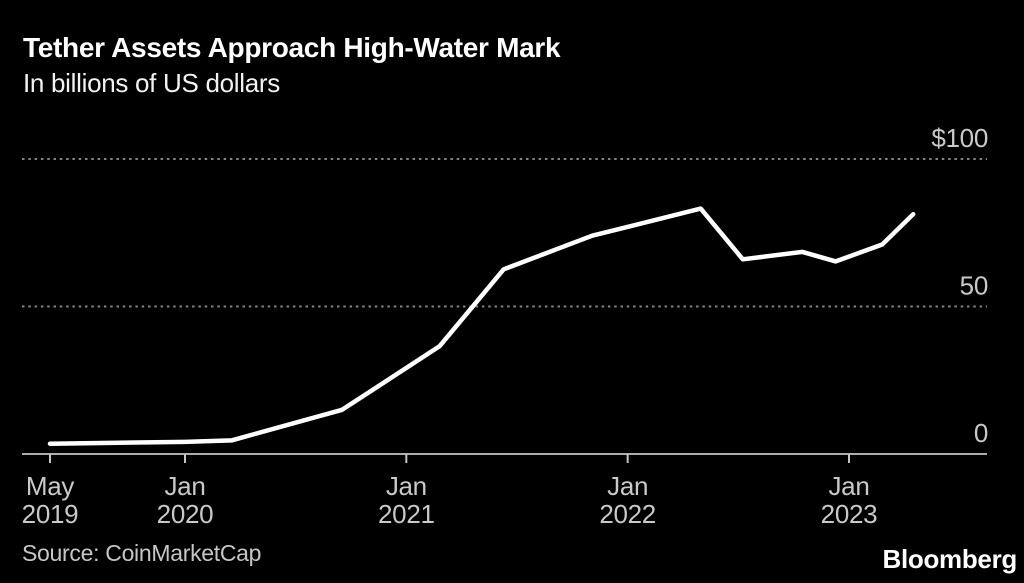 The height and width of the screenshot is (583, 1024). What do you see at coordinates (974, 286) in the screenshot?
I see `y-tick-label-50: 50` at bounding box center [974, 286].